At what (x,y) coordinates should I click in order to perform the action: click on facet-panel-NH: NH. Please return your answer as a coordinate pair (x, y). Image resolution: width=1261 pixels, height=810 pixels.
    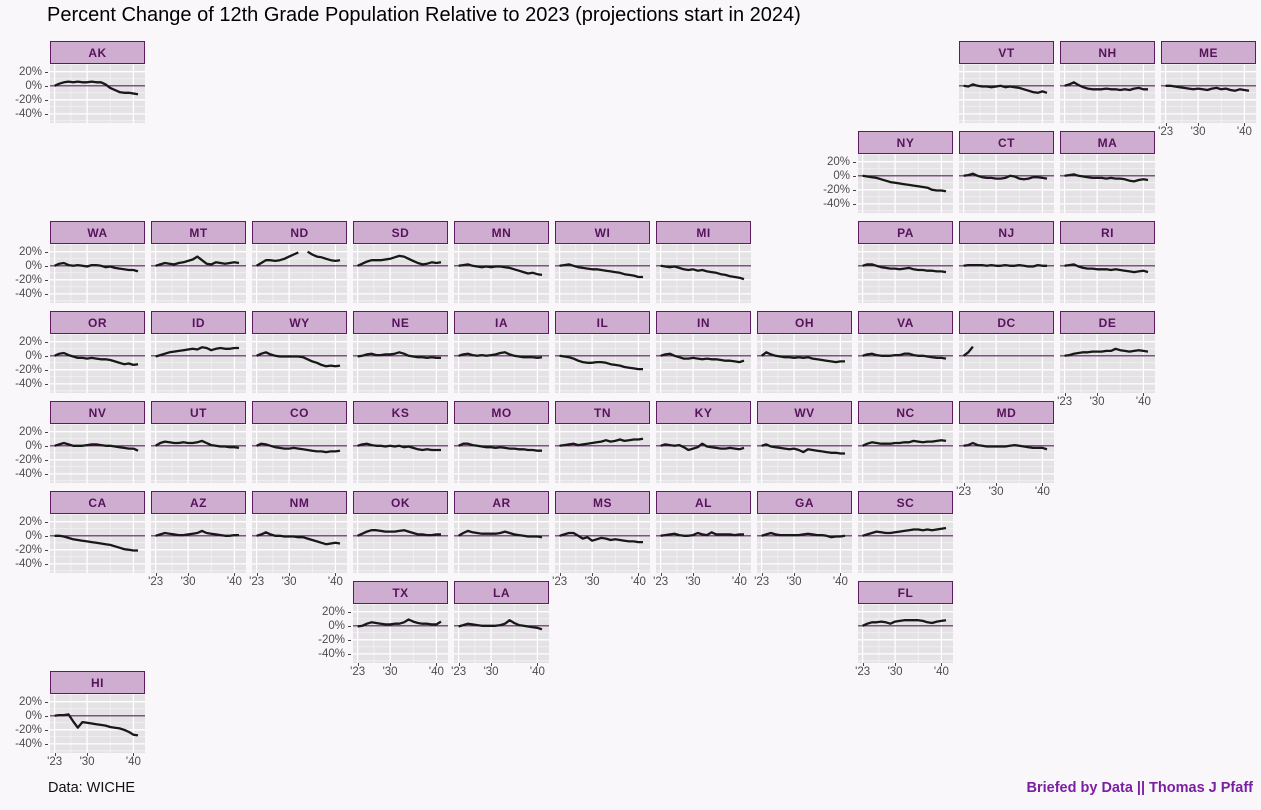
    Looking at the image, I should click on (1107, 82).